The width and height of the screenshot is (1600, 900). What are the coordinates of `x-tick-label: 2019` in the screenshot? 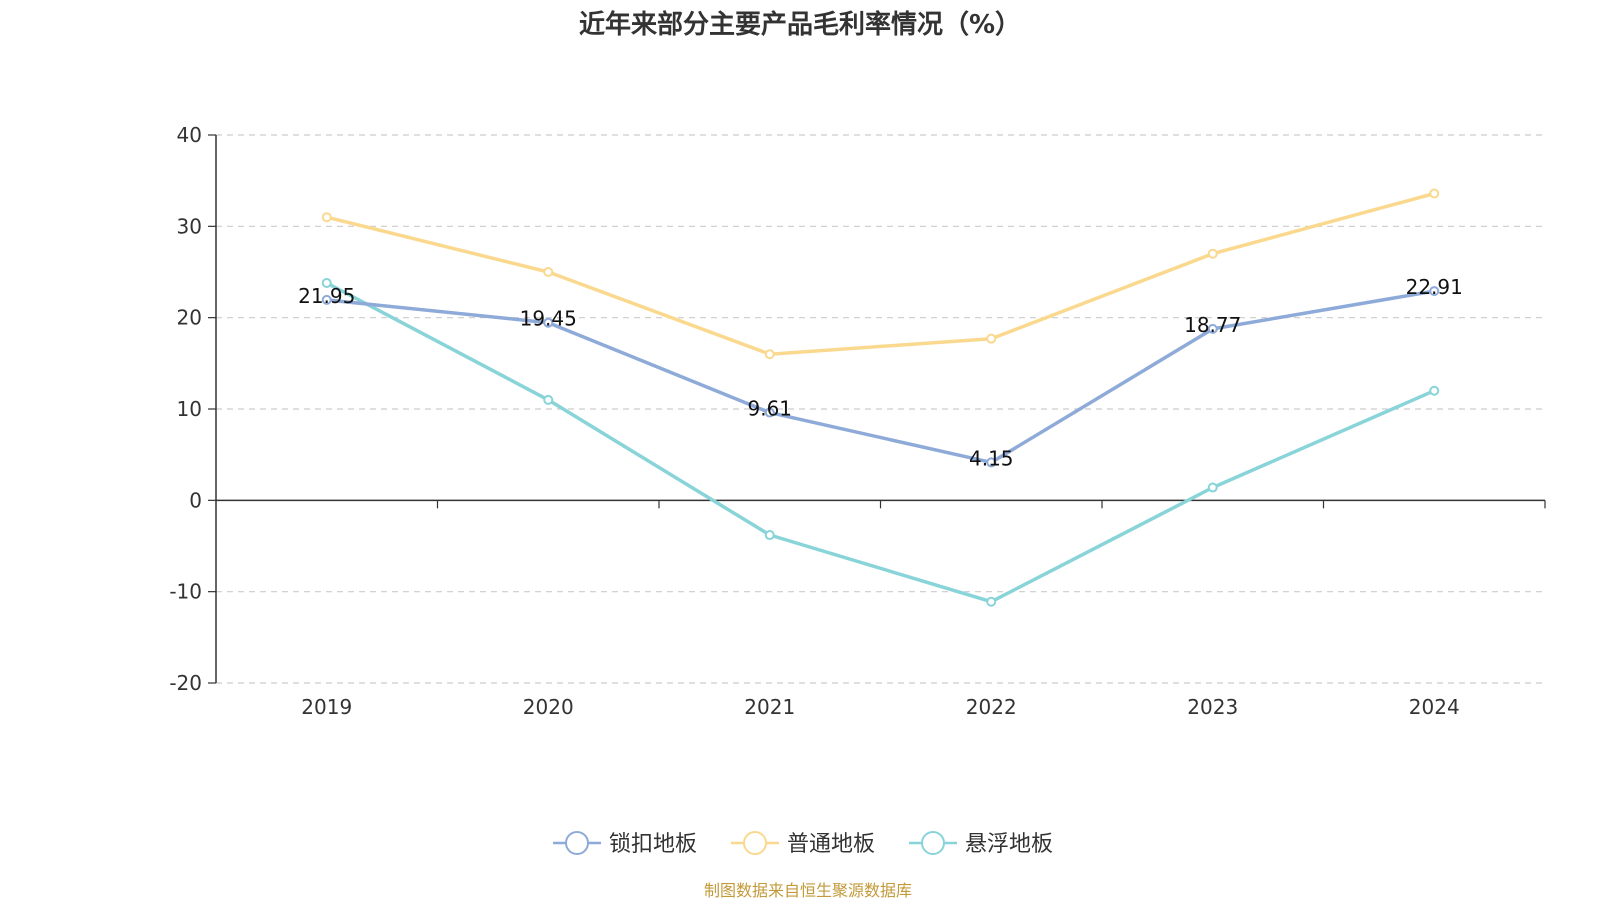 It's located at (326, 707).